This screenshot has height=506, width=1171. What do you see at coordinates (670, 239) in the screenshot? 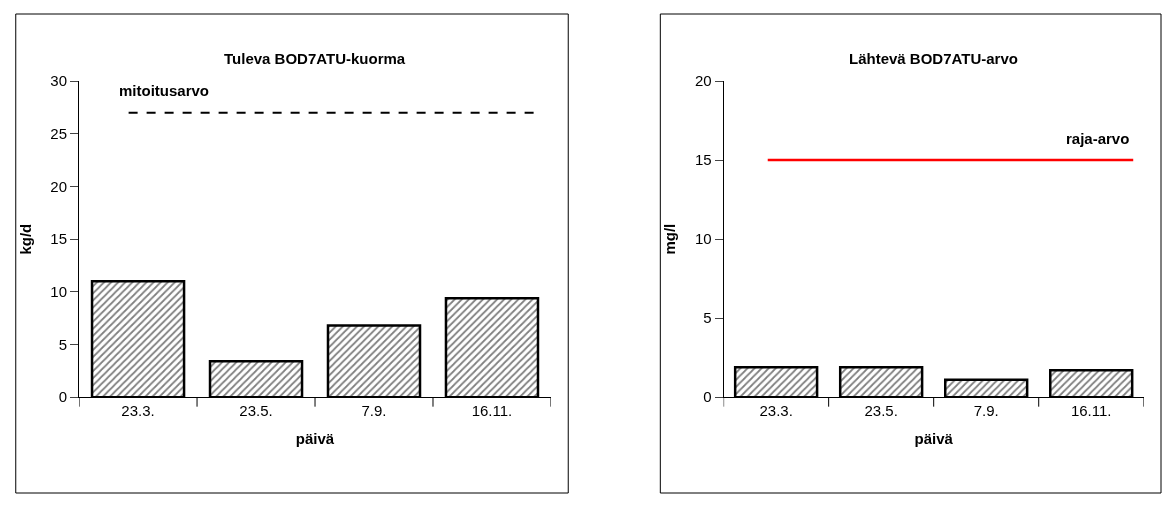
I see `y-axis-title: mg/l` at bounding box center [670, 239].